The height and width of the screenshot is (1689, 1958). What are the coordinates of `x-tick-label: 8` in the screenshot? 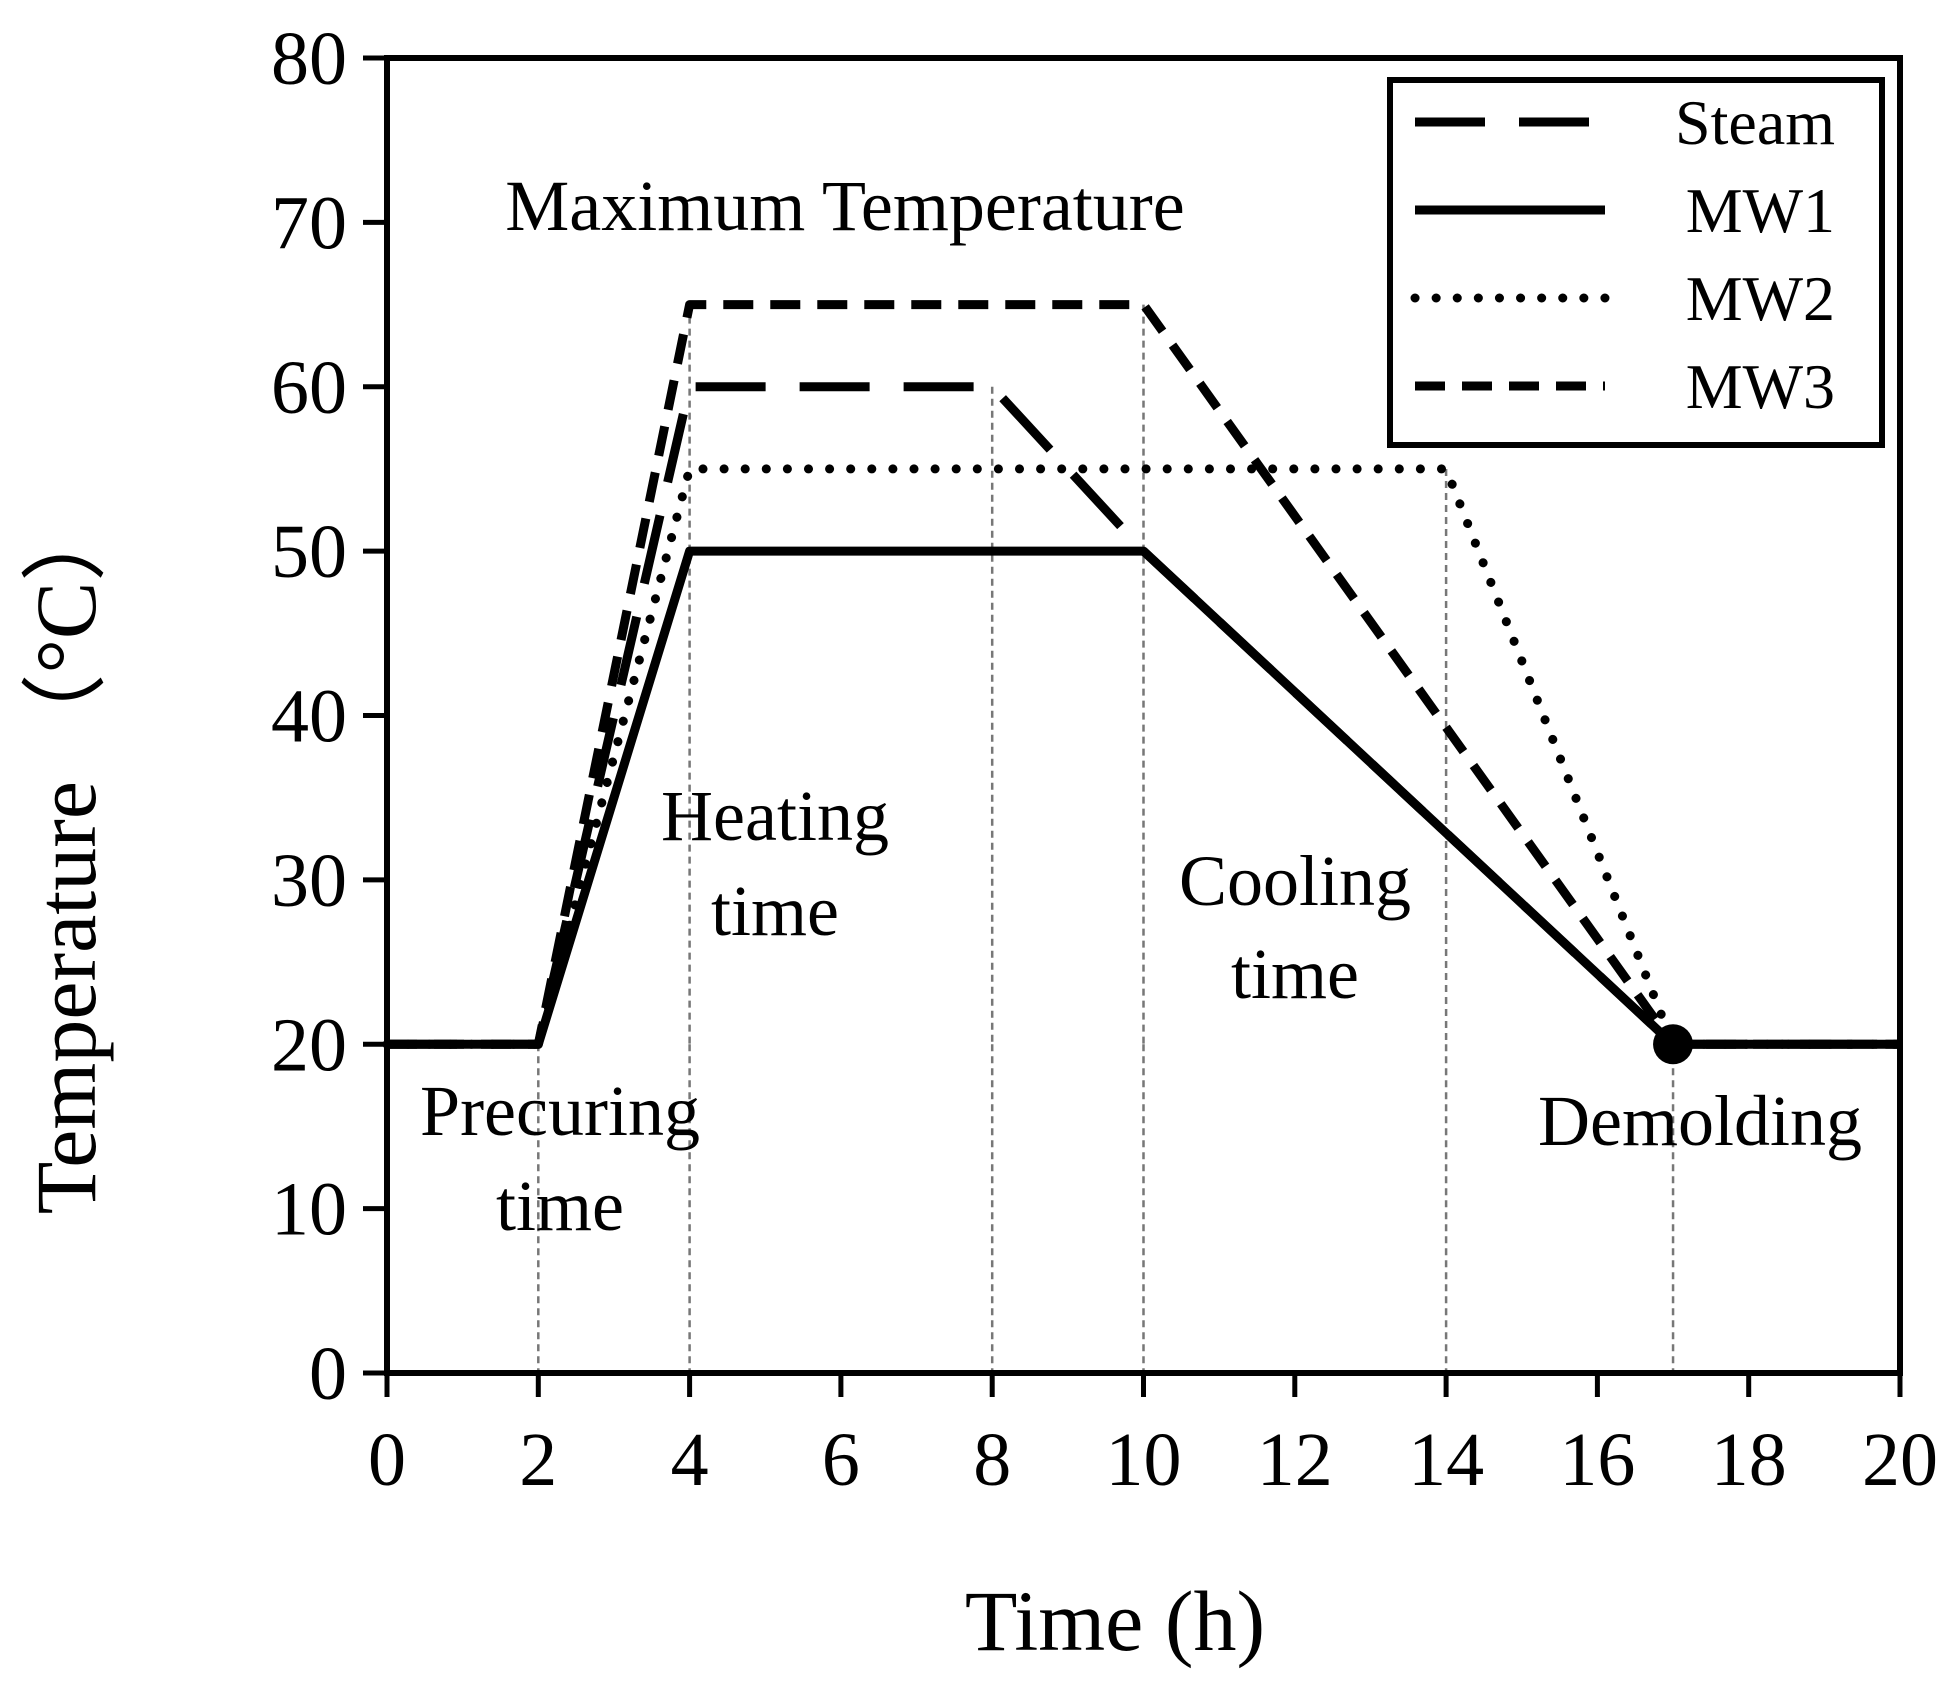 It's located at (992, 1460).